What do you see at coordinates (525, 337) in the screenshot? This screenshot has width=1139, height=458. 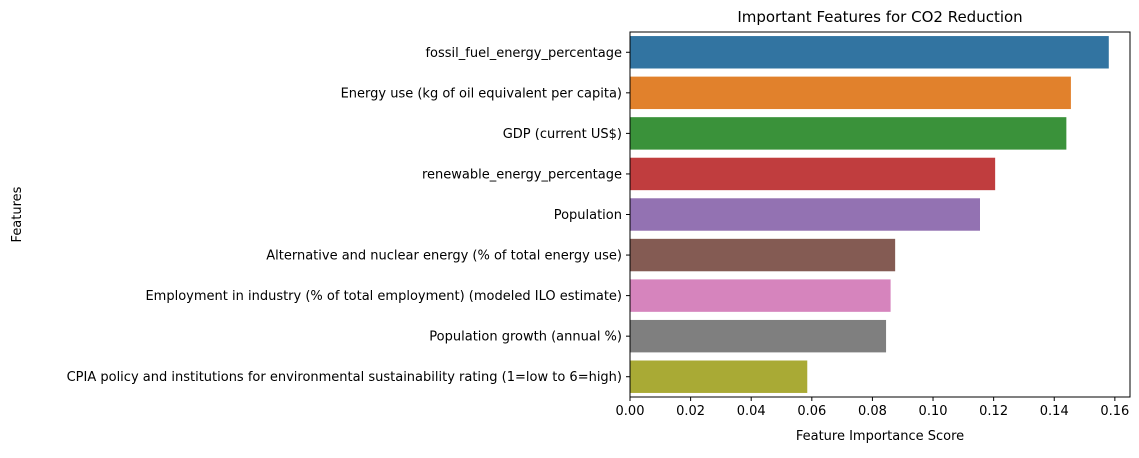 I see `category-label-7: Population growth (annual %)` at bounding box center [525, 337].